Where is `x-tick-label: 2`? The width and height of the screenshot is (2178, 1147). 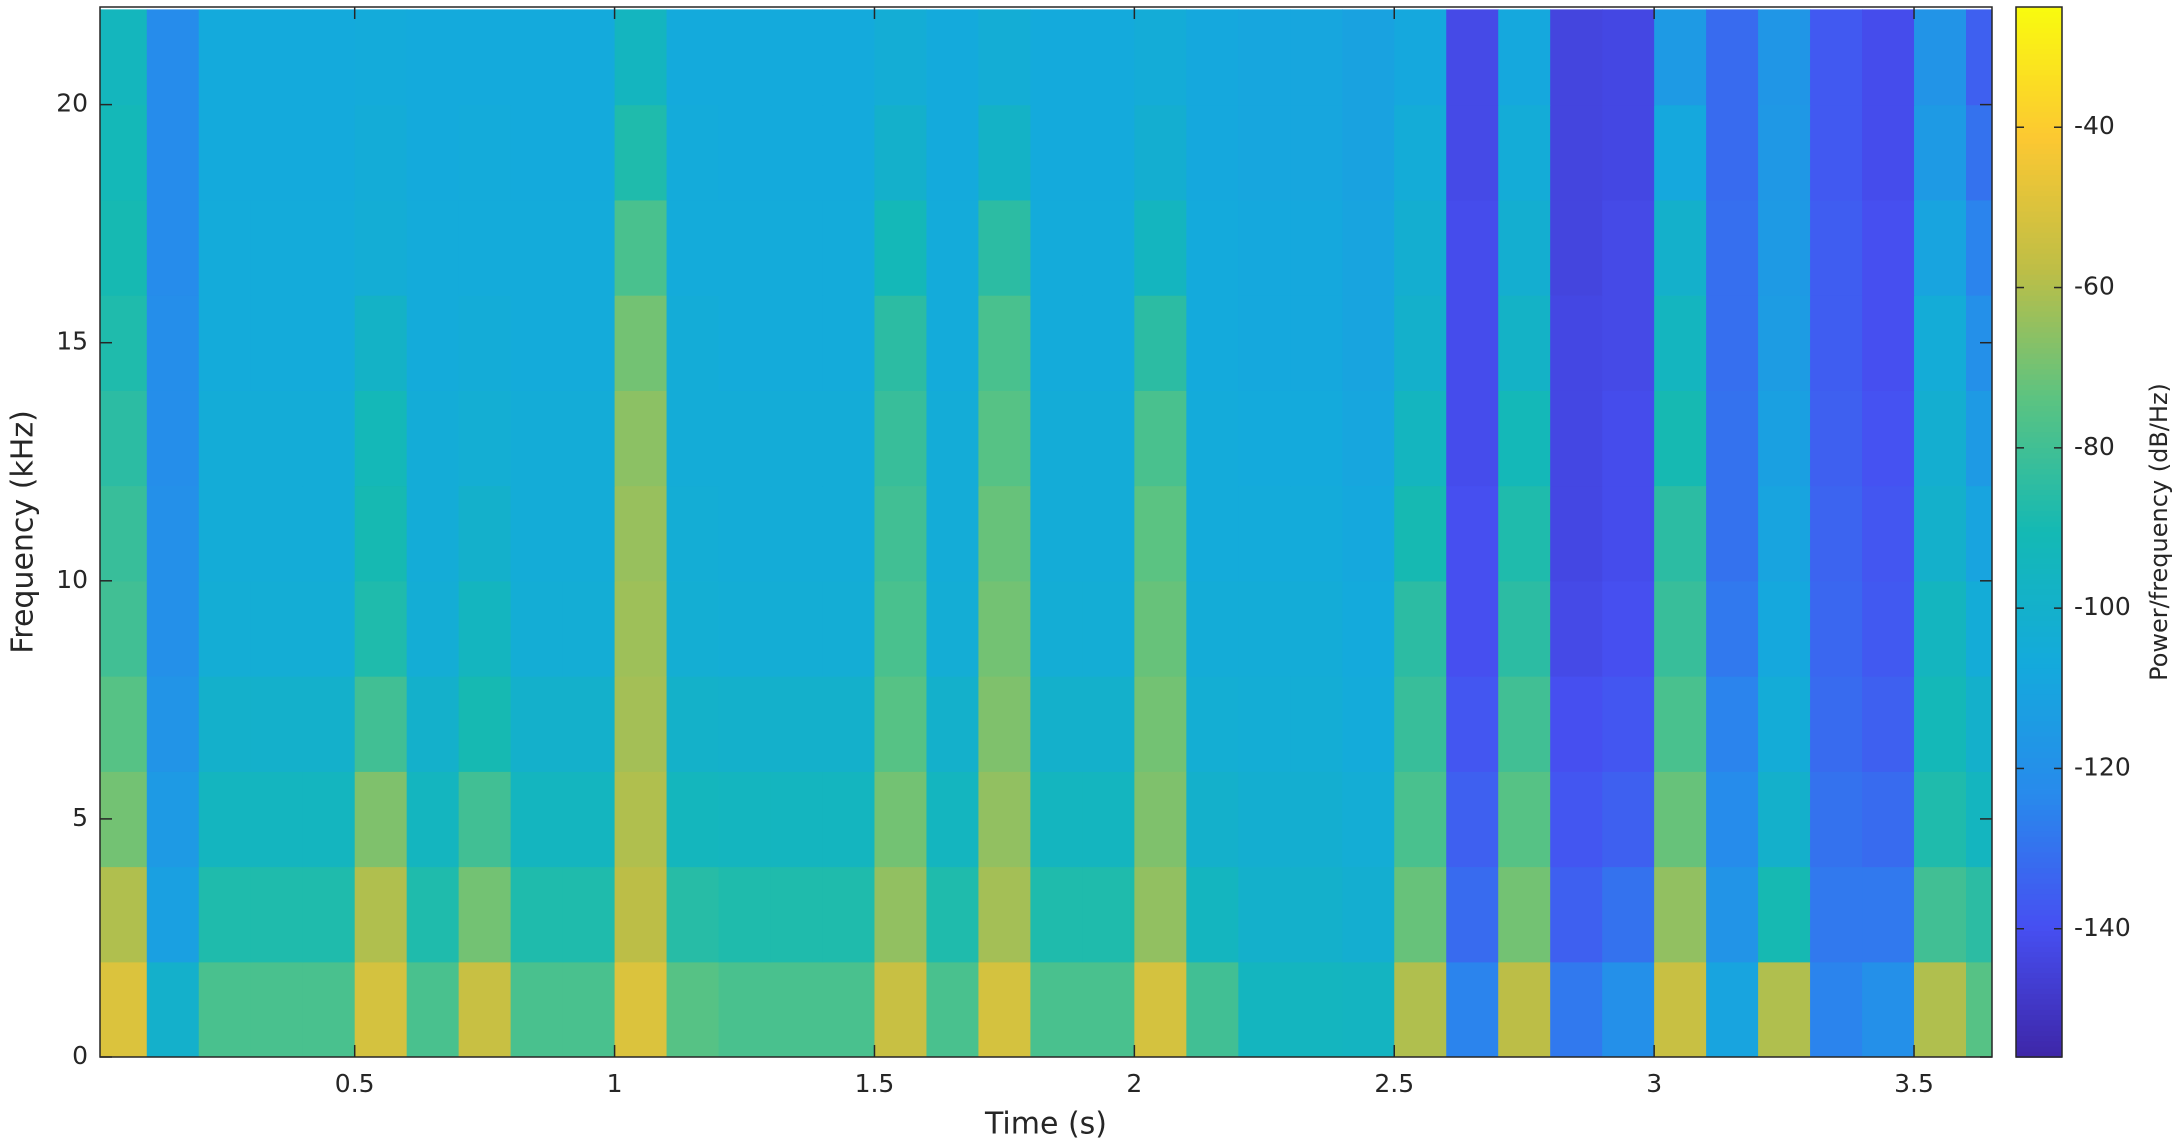 x-tick-label: 2 is located at coordinates (1134, 1083).